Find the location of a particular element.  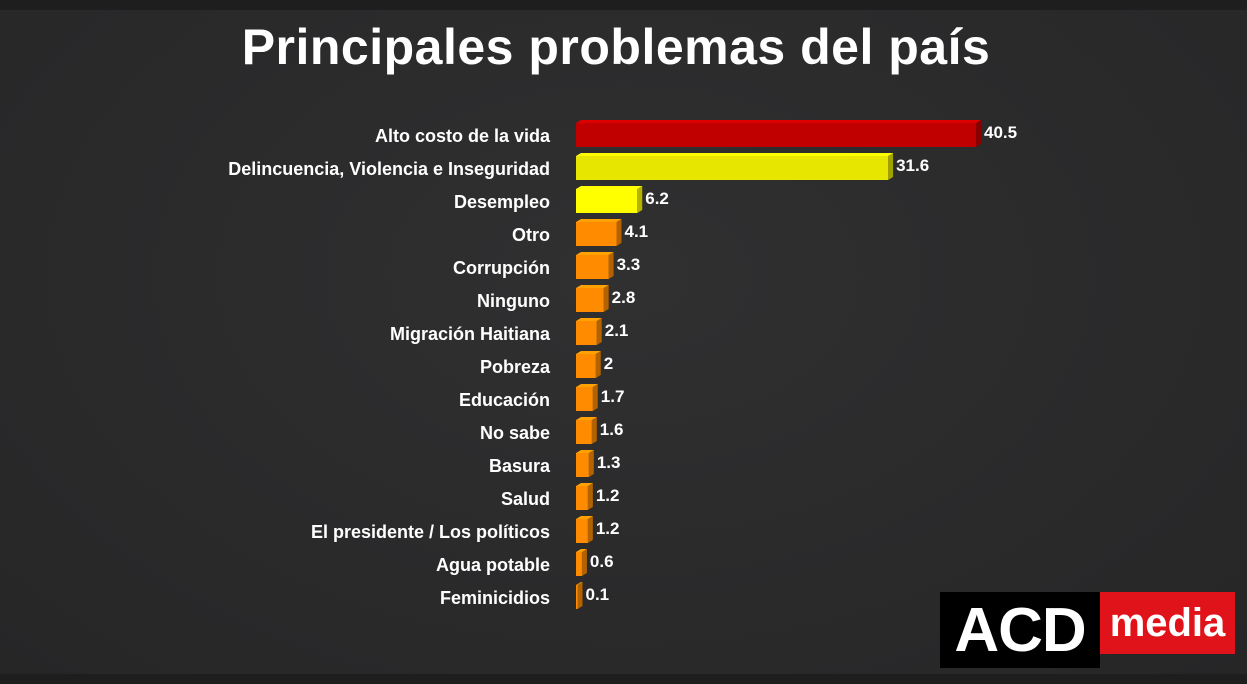

value-label: 2 is located at coordinates (608, 363).